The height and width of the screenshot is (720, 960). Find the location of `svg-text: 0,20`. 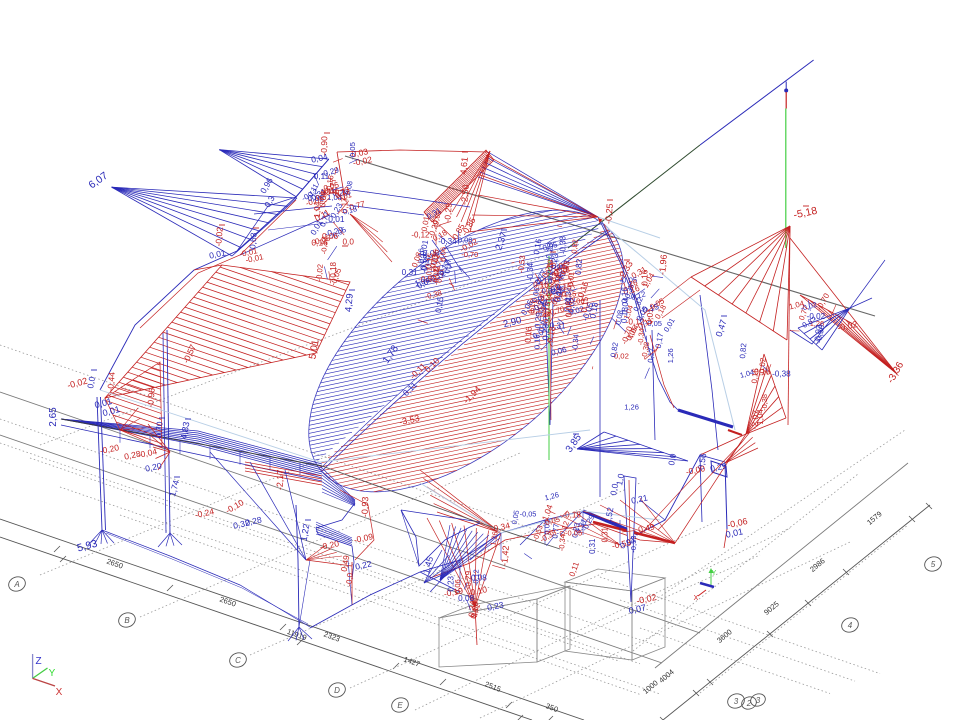

svg-text: 0,20 is located at coordinates (153, 466).